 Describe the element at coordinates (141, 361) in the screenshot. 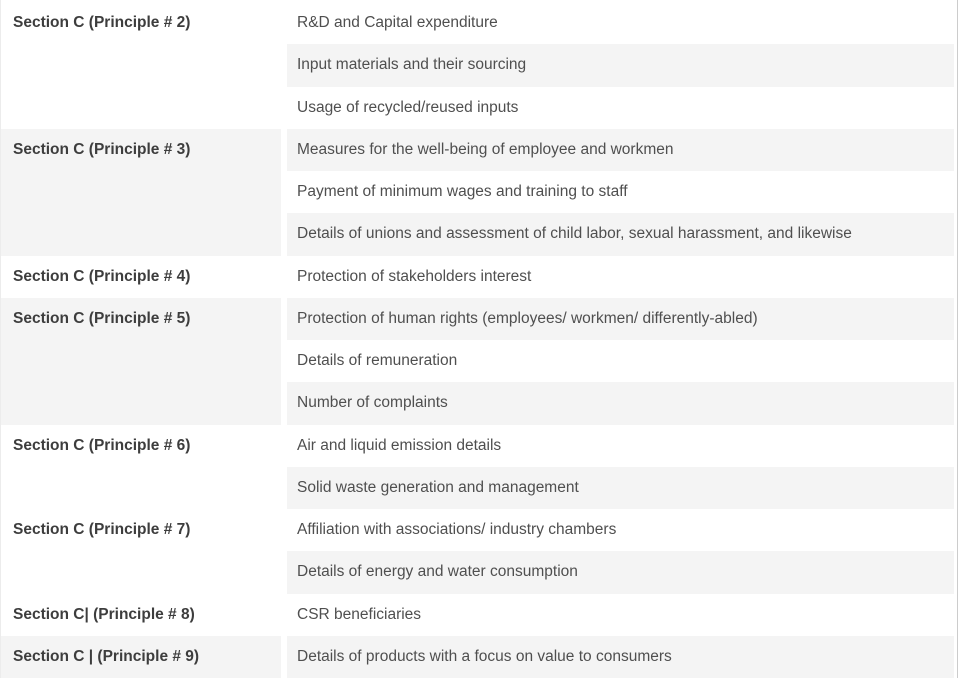

I see `section-label: Section C (Principle # 5)` at that location.